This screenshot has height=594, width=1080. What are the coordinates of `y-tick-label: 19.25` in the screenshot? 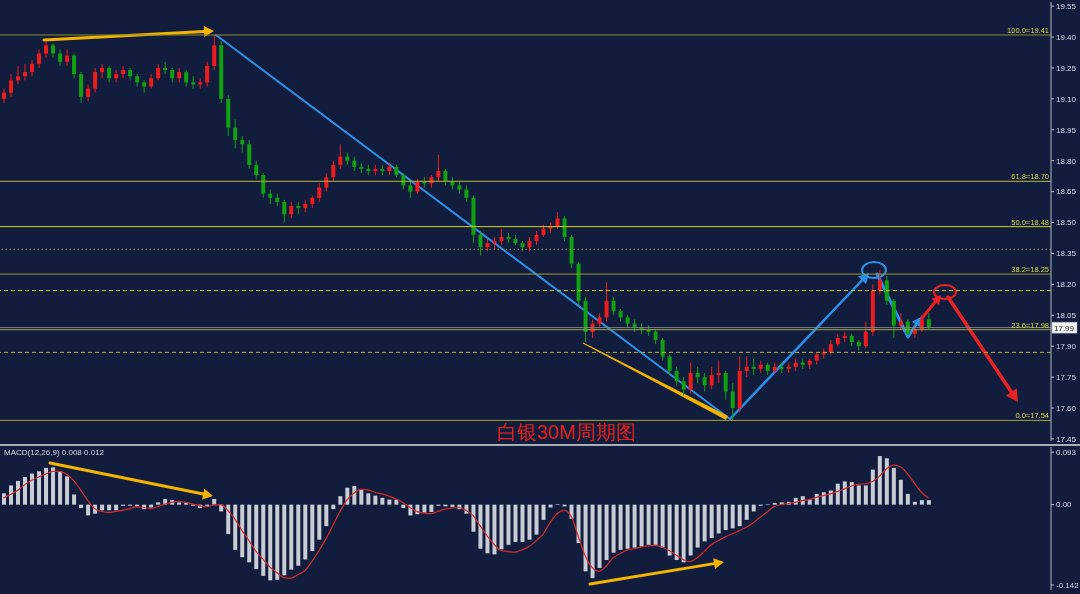 It's located at (1066, 68).